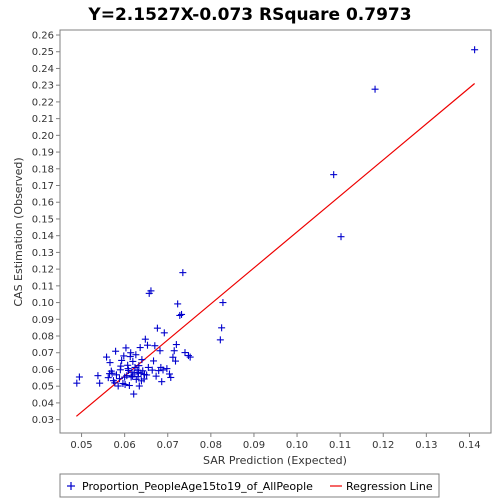  I want to click on y-tick-label: 0.05, so click(43, 387).